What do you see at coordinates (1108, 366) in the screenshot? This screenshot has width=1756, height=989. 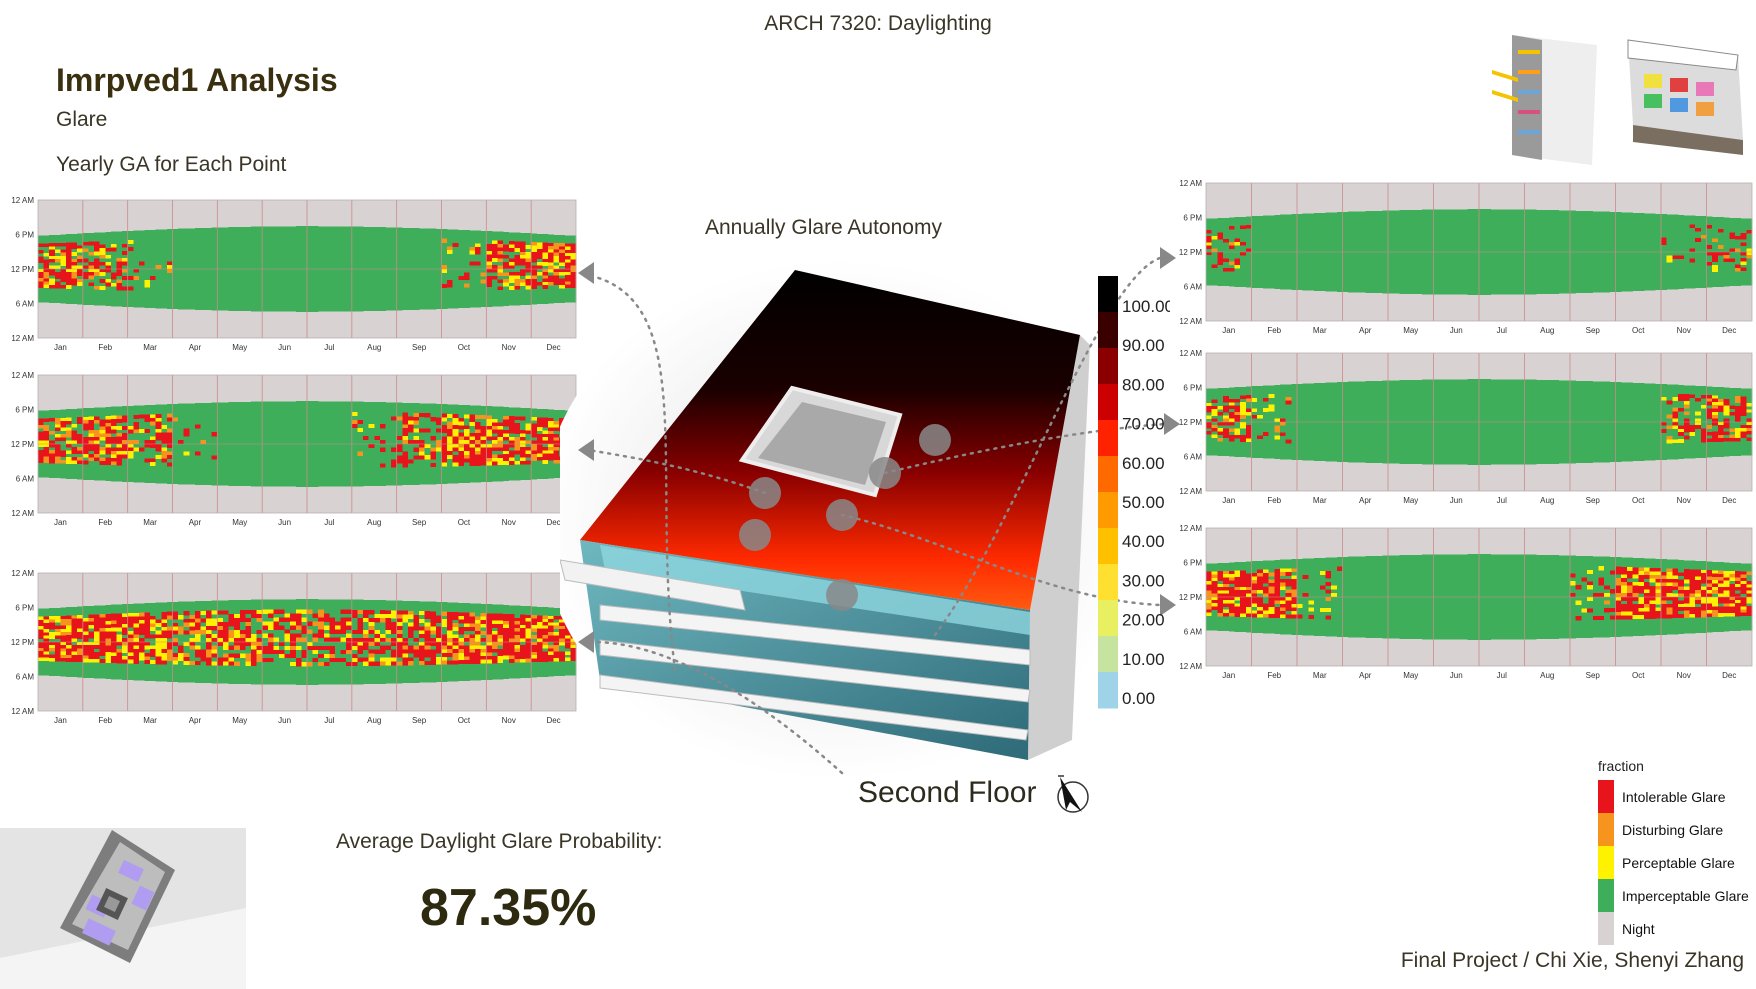 I see `scale-color-swatch` at bounding box center [1108, 366].